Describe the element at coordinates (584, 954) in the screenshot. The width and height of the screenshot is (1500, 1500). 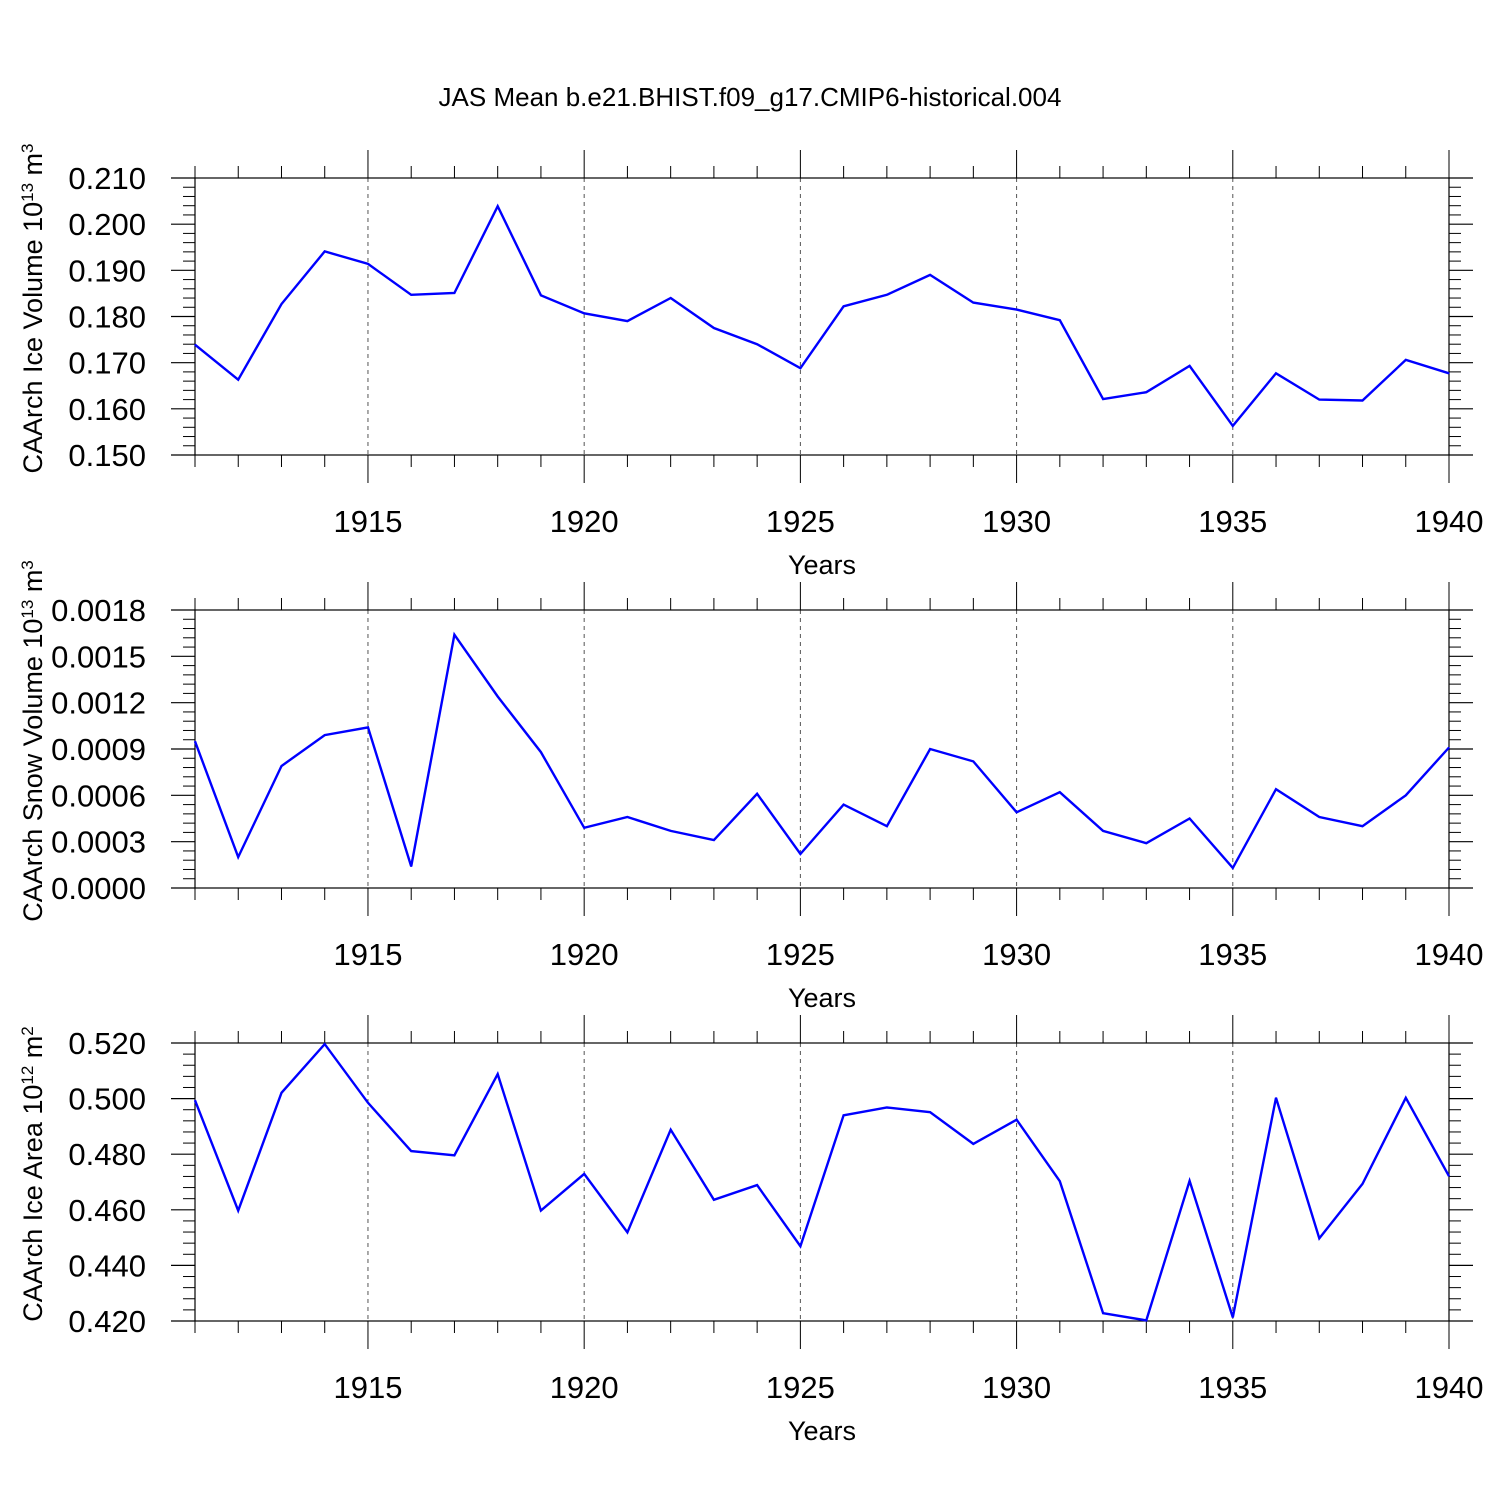
I see `chart-2-xtick-label: 1920` at that location.